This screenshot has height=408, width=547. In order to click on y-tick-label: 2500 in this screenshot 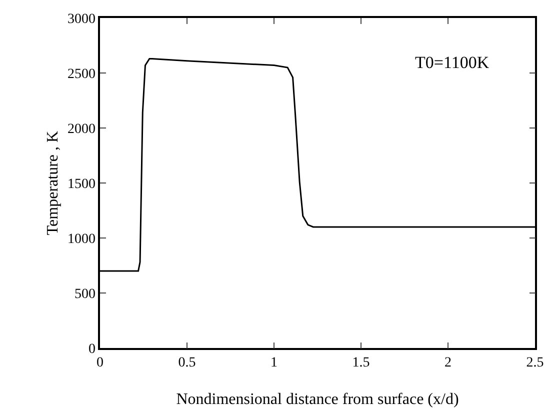, I will do `click(81, 74)`.